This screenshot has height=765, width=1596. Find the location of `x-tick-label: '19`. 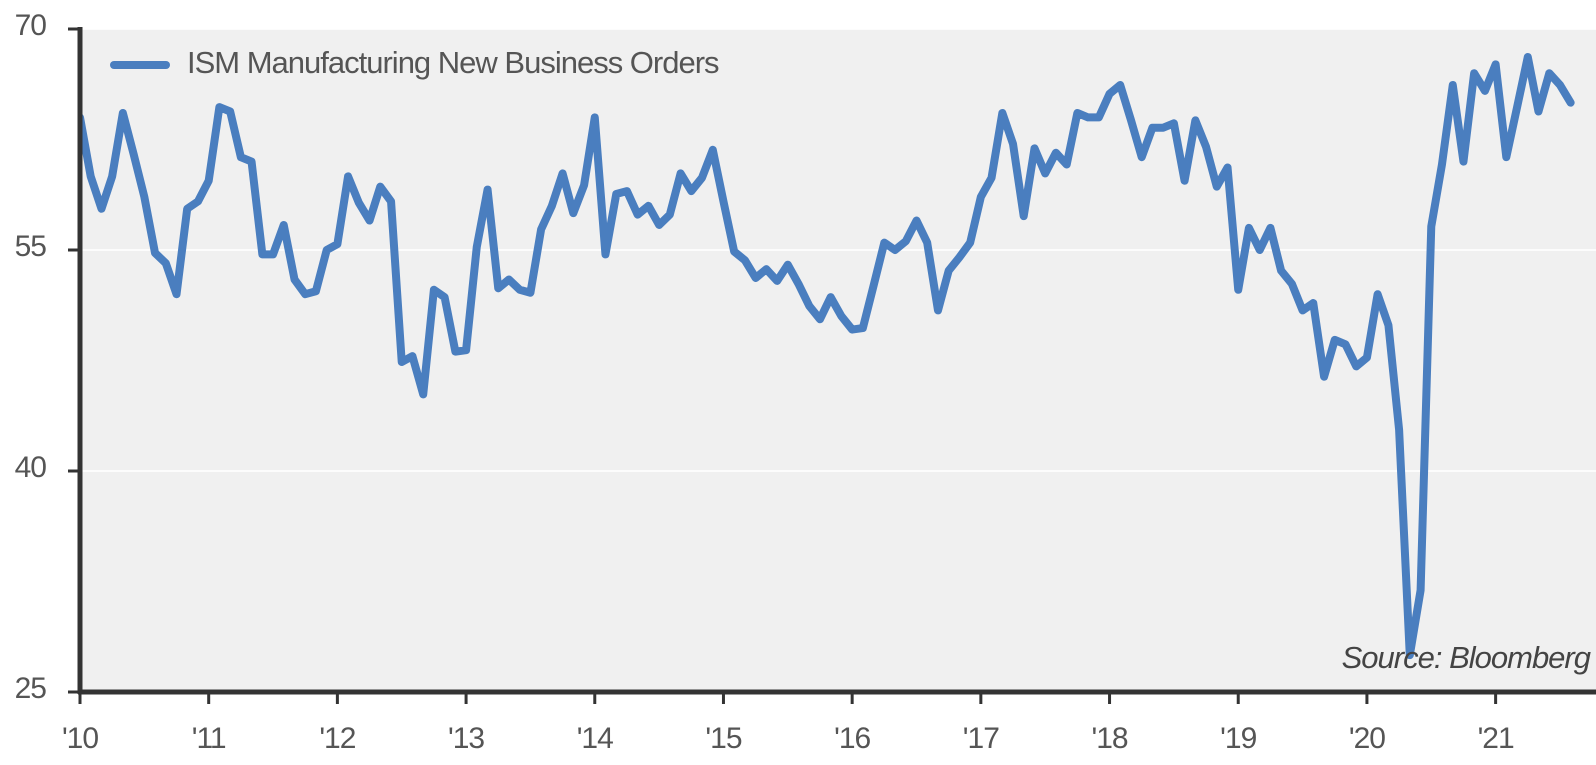

x-tick-label: '19 is located at coordinates (1238, 738).